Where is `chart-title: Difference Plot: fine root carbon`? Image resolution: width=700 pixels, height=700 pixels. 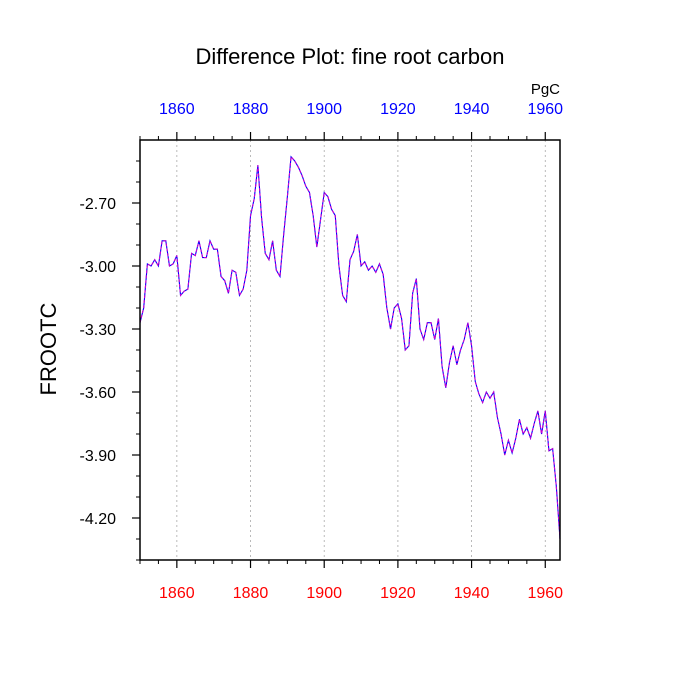
chart-title: Difference Plot: fine root carbon is located at coordinates (350, 56).